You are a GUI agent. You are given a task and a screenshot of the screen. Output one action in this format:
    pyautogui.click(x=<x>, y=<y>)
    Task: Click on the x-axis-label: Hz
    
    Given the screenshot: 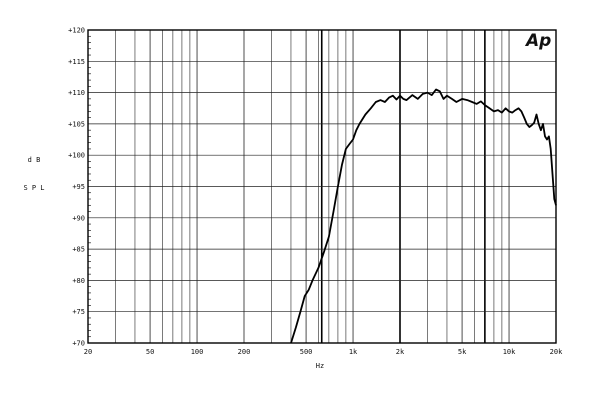 What is the action you would take?
    pyautogui.click(x=320, y=366)
    